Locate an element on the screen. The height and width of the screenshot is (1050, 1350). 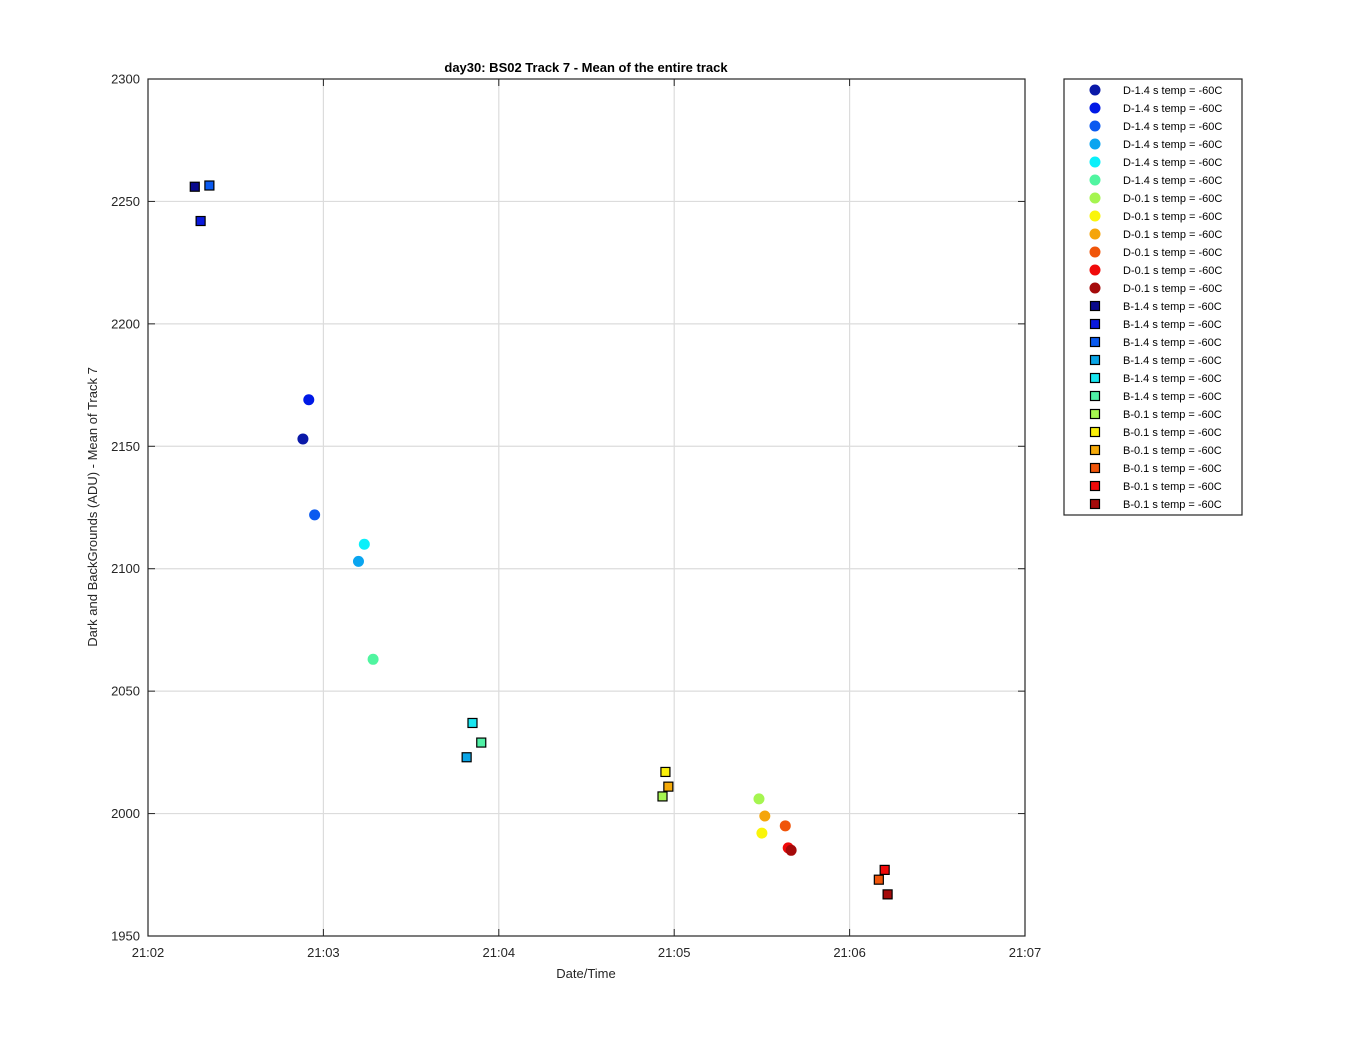
x-tick-label: 21:06 is located at coordinates (849, 952).